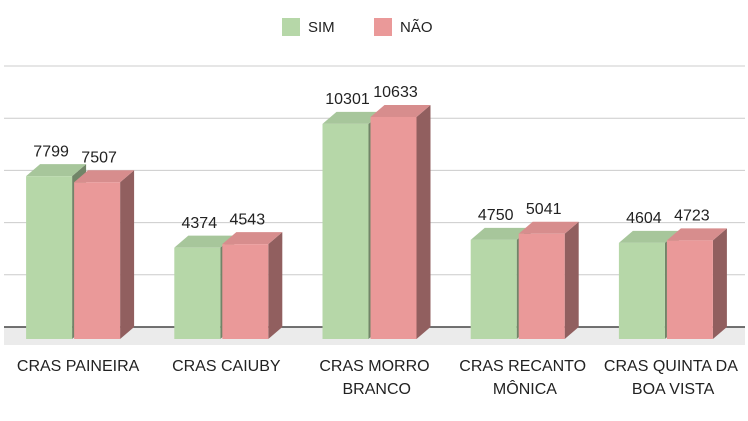  Describe the element at coordinates (78, 366) in the screenshot. I see `x-tick-label: CRAS PAINEIRA` at that location.